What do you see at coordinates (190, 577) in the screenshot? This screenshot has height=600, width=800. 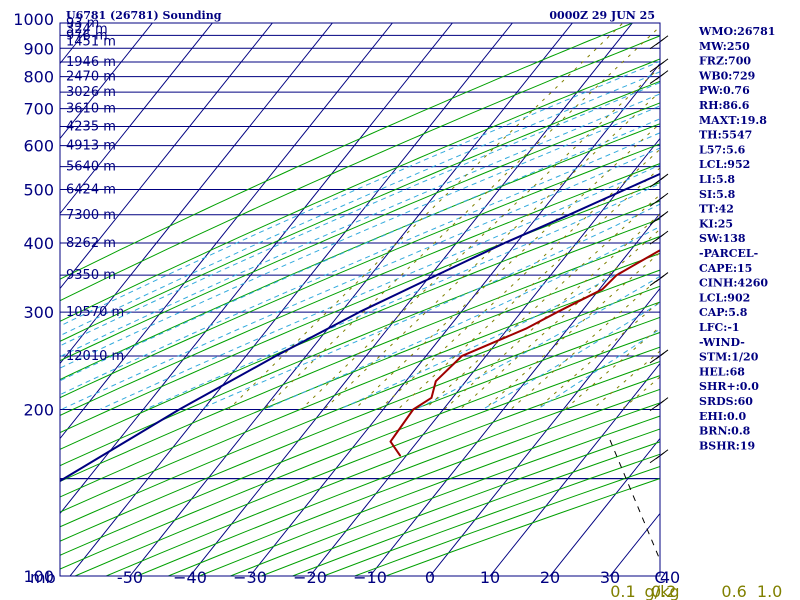 I see `temperature-tick-label: −40` at bounding box center [190, 577].